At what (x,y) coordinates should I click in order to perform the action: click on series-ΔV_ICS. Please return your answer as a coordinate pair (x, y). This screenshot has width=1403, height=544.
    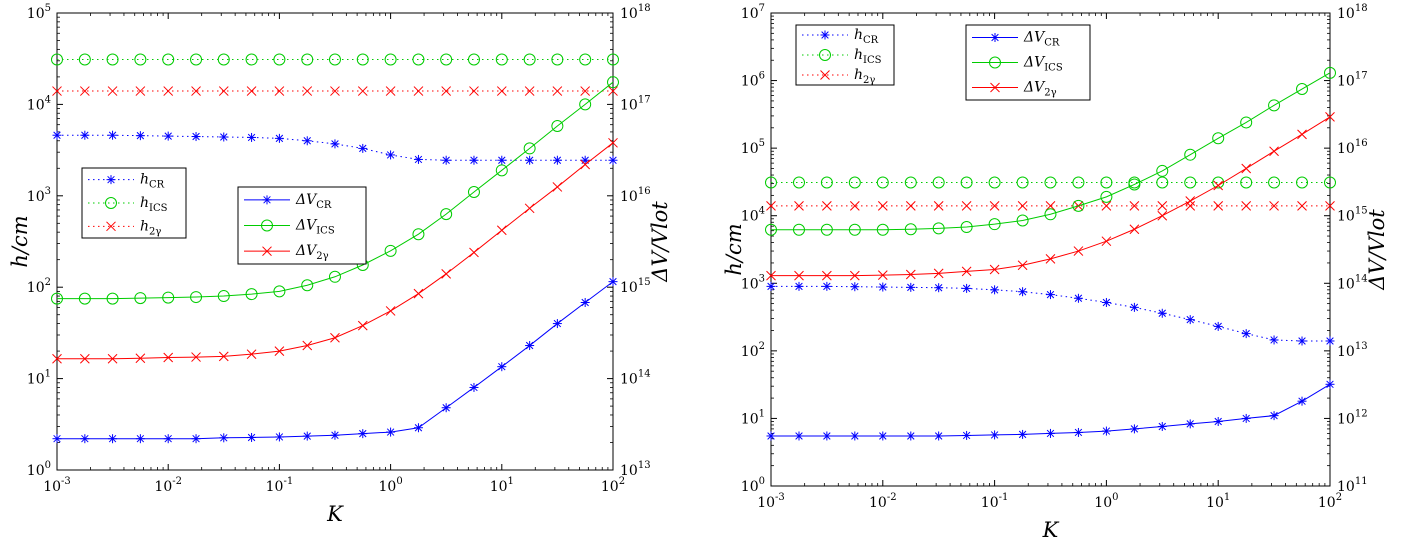
    Looking at the image, I should click on (1050, 151).